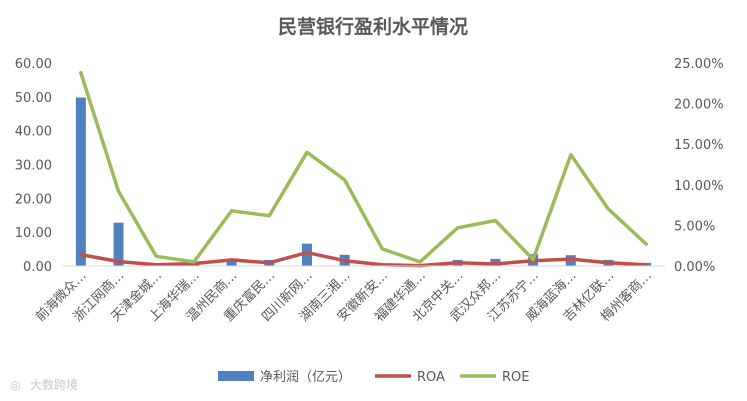  Describe the element at coordinates (33, 132) in the screenshot. I see `left-tick-label: 40.00` at that location.